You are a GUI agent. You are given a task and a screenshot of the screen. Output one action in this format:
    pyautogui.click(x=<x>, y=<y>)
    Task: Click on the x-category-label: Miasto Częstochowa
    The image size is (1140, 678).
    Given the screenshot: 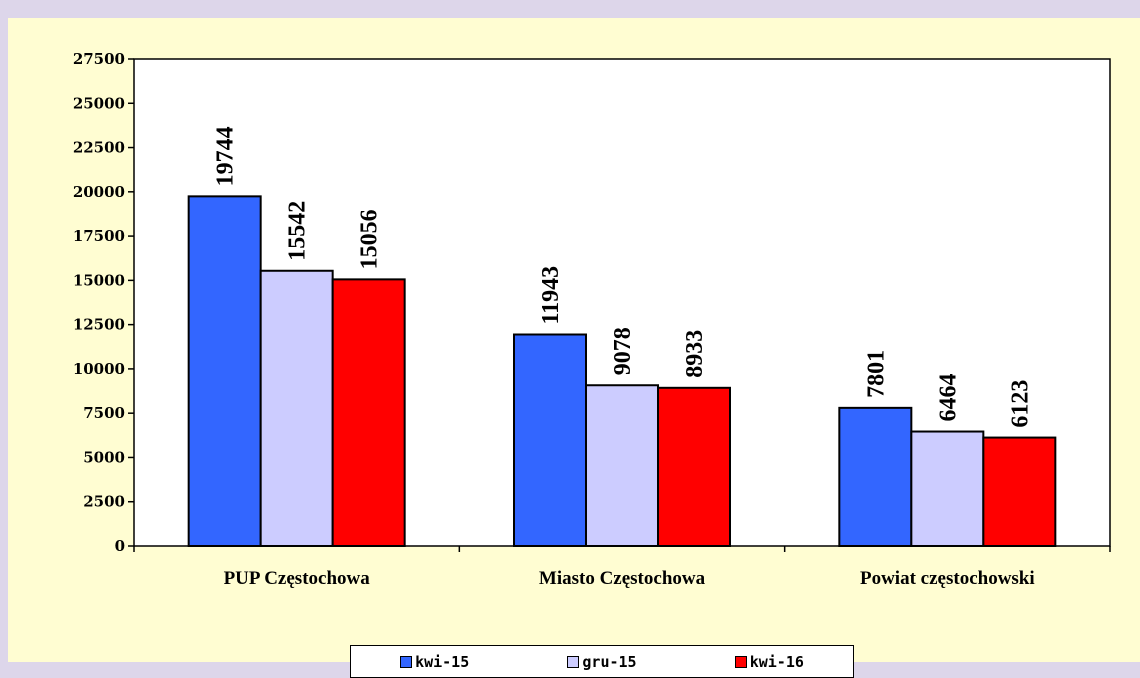 What is the action you would take?
    pyautogui.click(x=622, y=578)
    